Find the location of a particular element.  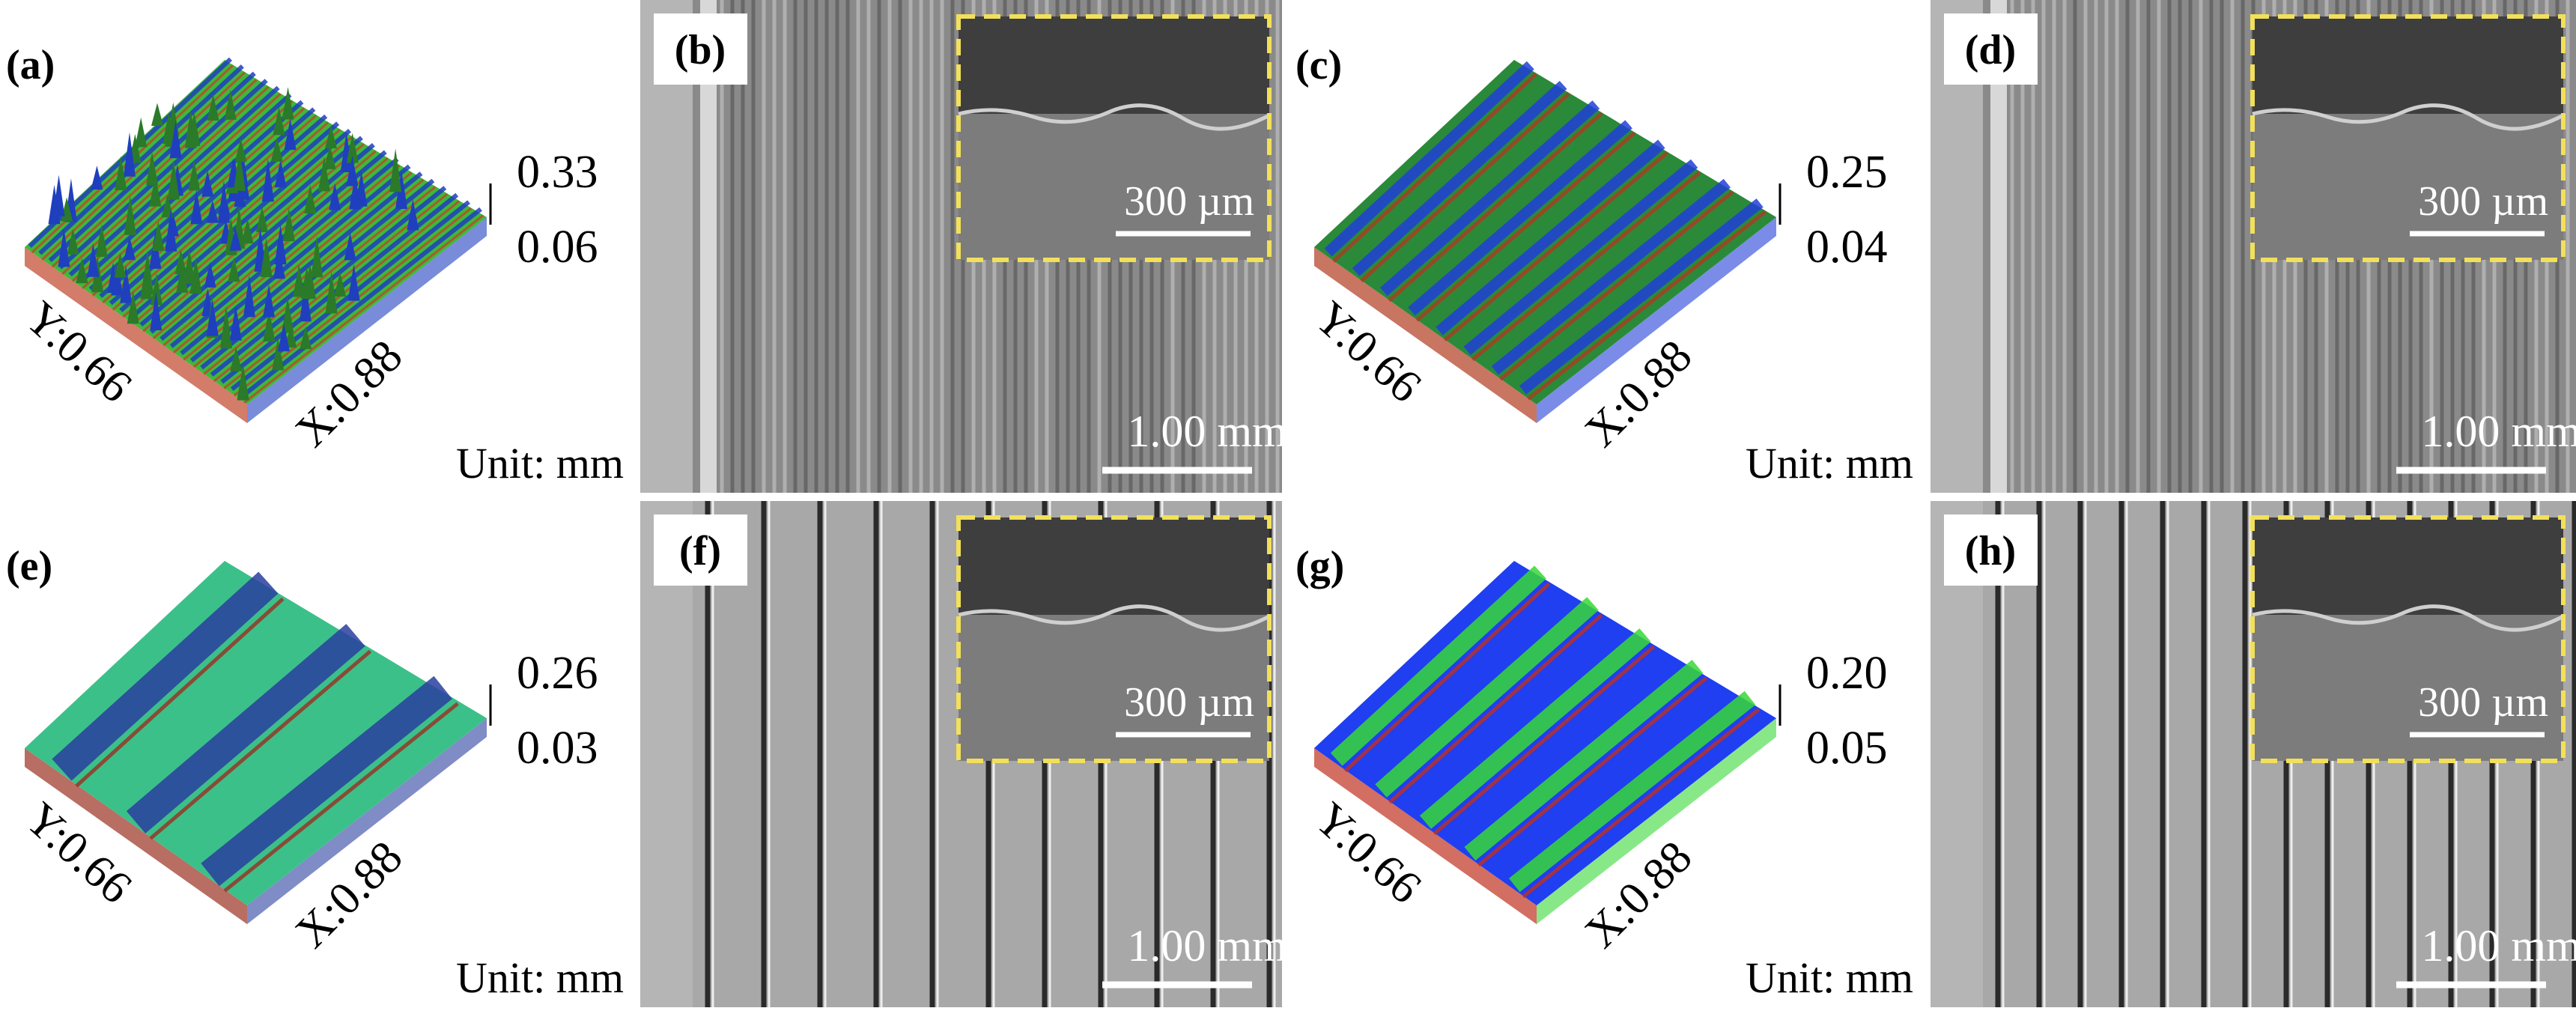

label: (b) is located at coordinates (700, 50).